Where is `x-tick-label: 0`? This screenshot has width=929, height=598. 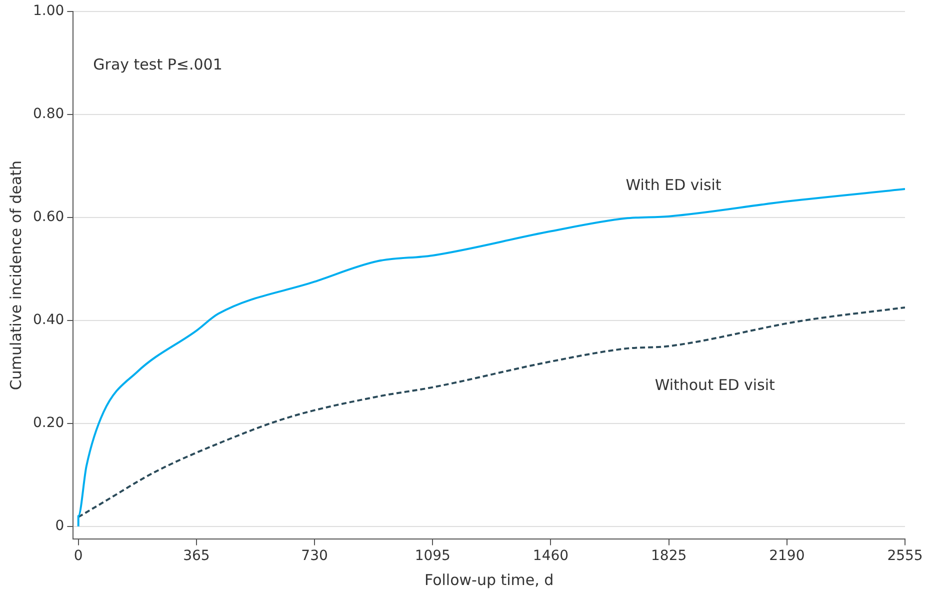
x-tick-label: 0 is located at coordinates (78, 556).